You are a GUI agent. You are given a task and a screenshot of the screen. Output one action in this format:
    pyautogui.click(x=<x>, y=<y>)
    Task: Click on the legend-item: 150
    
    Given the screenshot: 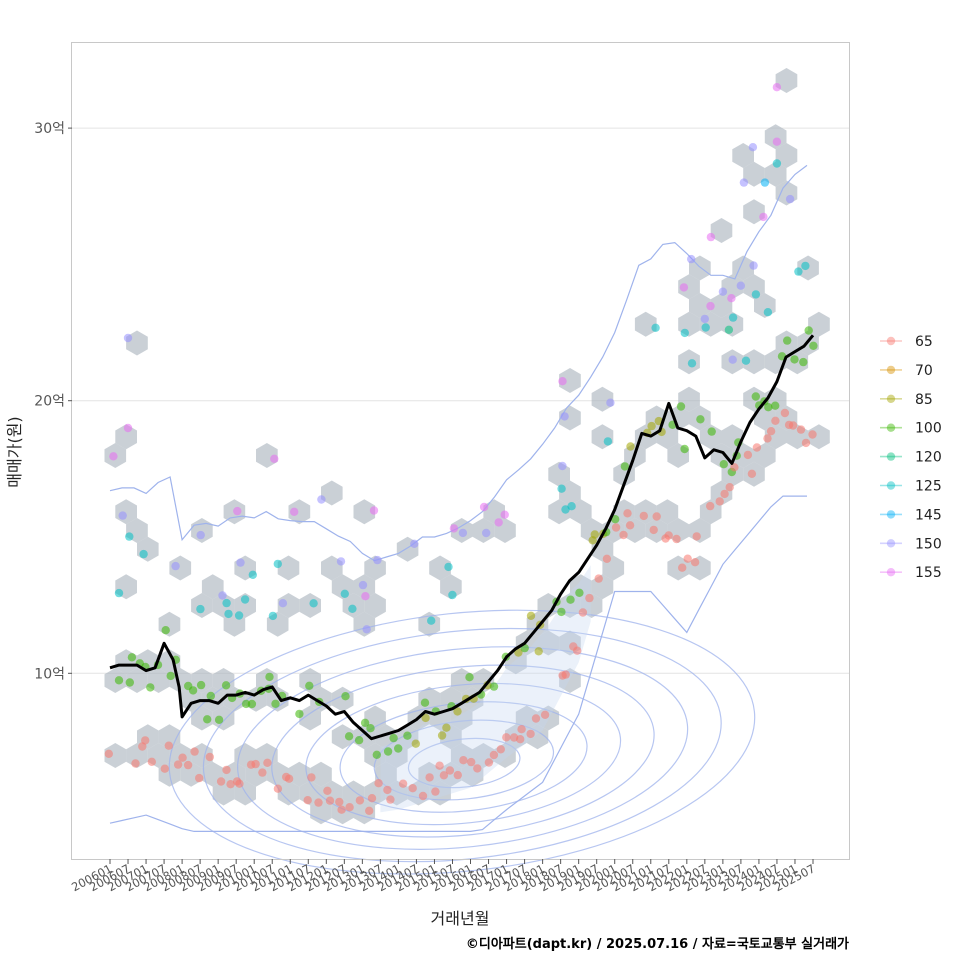 What is the action you would take?
    pyautogui.click(x=911, y=544)
    